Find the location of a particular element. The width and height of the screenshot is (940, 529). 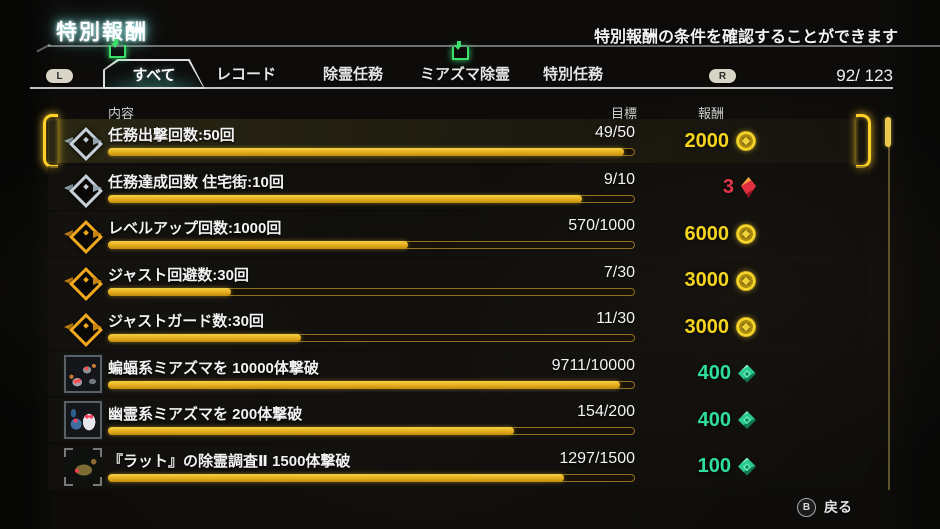

reward-value: 2000 is located at coordinates (707, 140).